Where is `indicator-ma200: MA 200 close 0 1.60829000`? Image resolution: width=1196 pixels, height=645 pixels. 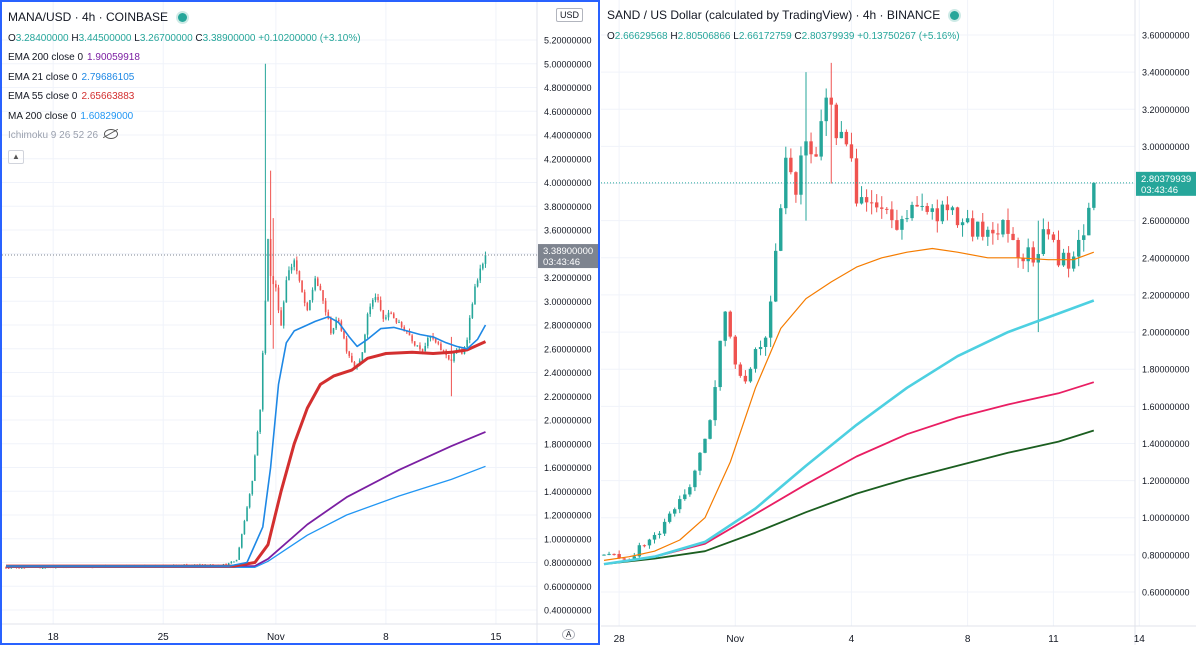
indicator-ma200: MA 200 close 0 1.60829000 is located at coordinates (184, 117).